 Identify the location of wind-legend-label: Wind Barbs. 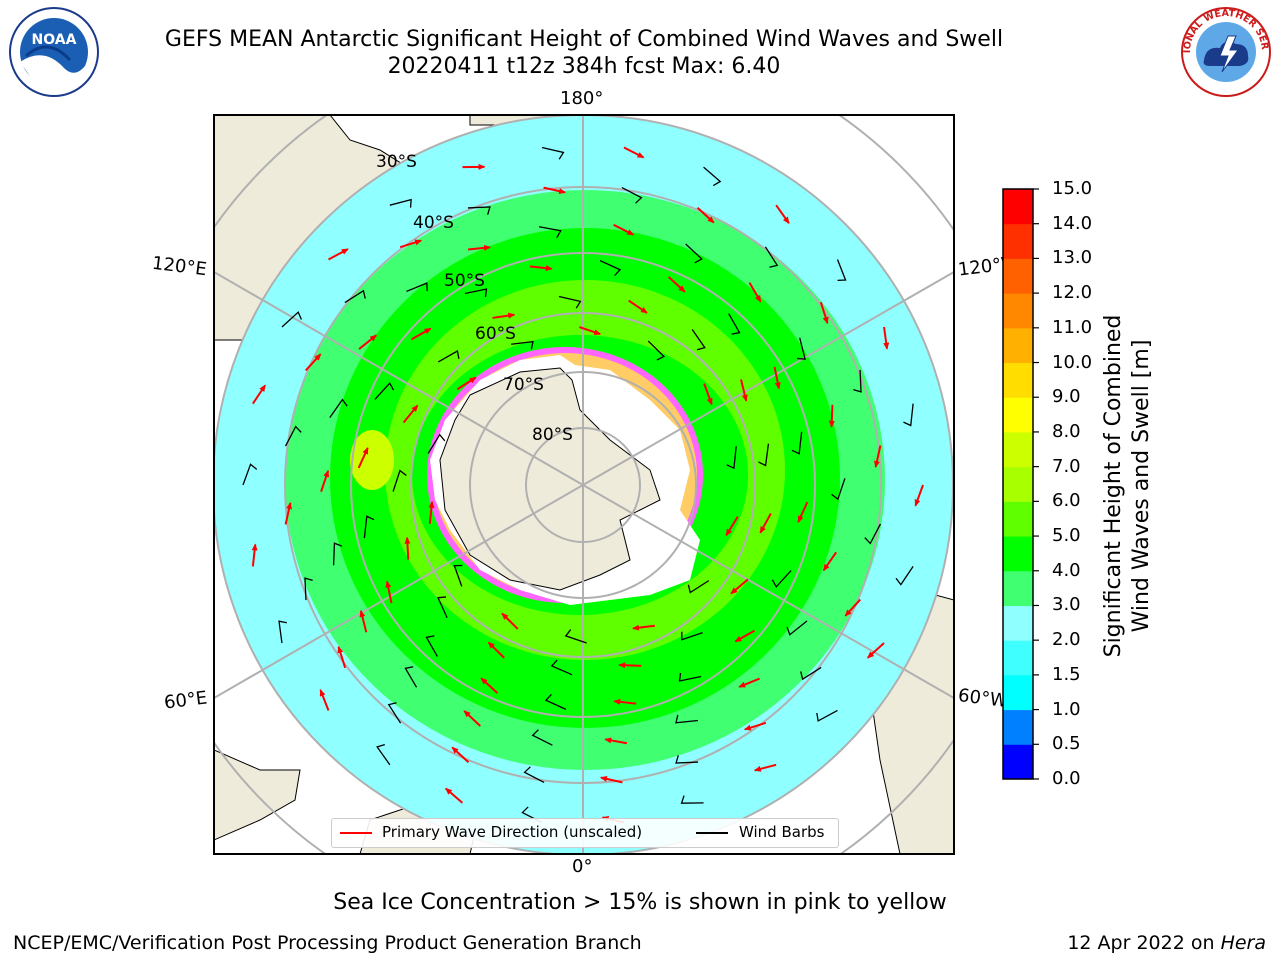
(782, 832).